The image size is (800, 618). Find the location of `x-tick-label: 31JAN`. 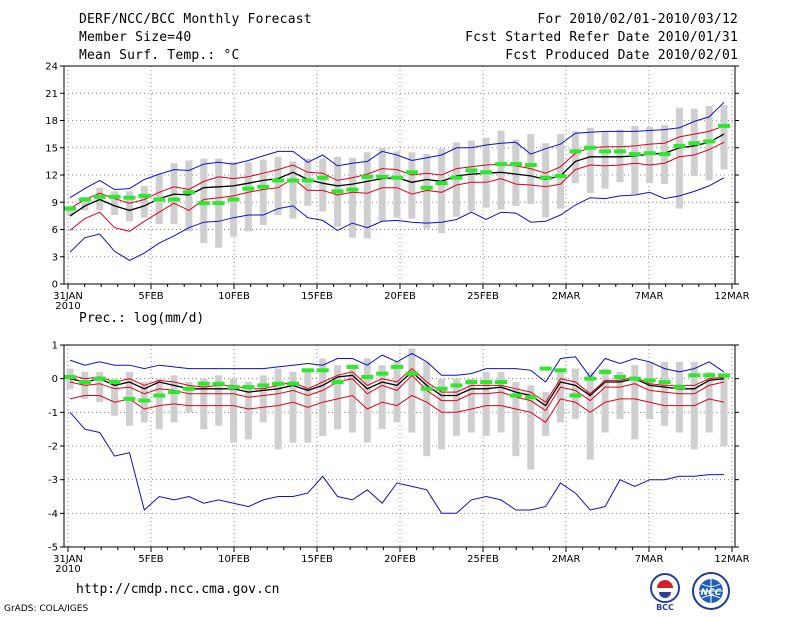

x-tick-label: 31JAN is located at coordinates (68, 296).